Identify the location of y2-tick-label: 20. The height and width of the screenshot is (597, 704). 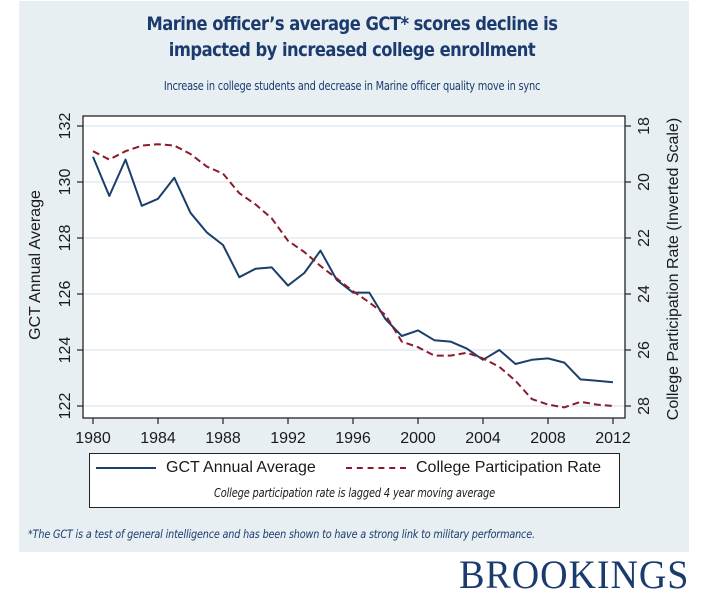
(644, 182).